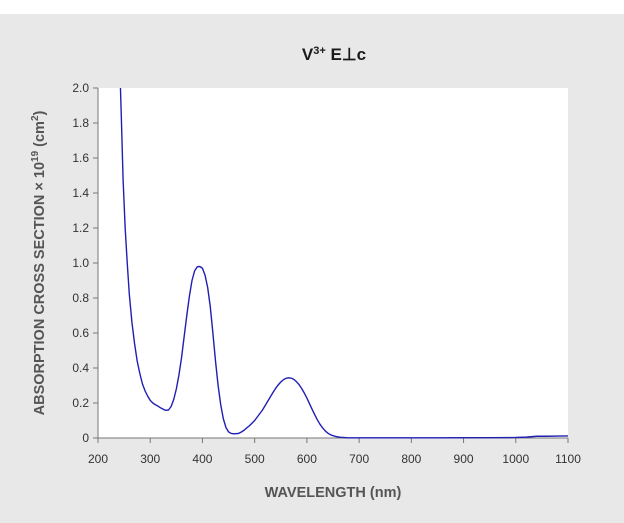 This screenshot has height=523, width=624. What do you see at coordinates (80, 298) in the screenshot?
I see `y-tick-label: 0.8` at bounding box center [80, 298].